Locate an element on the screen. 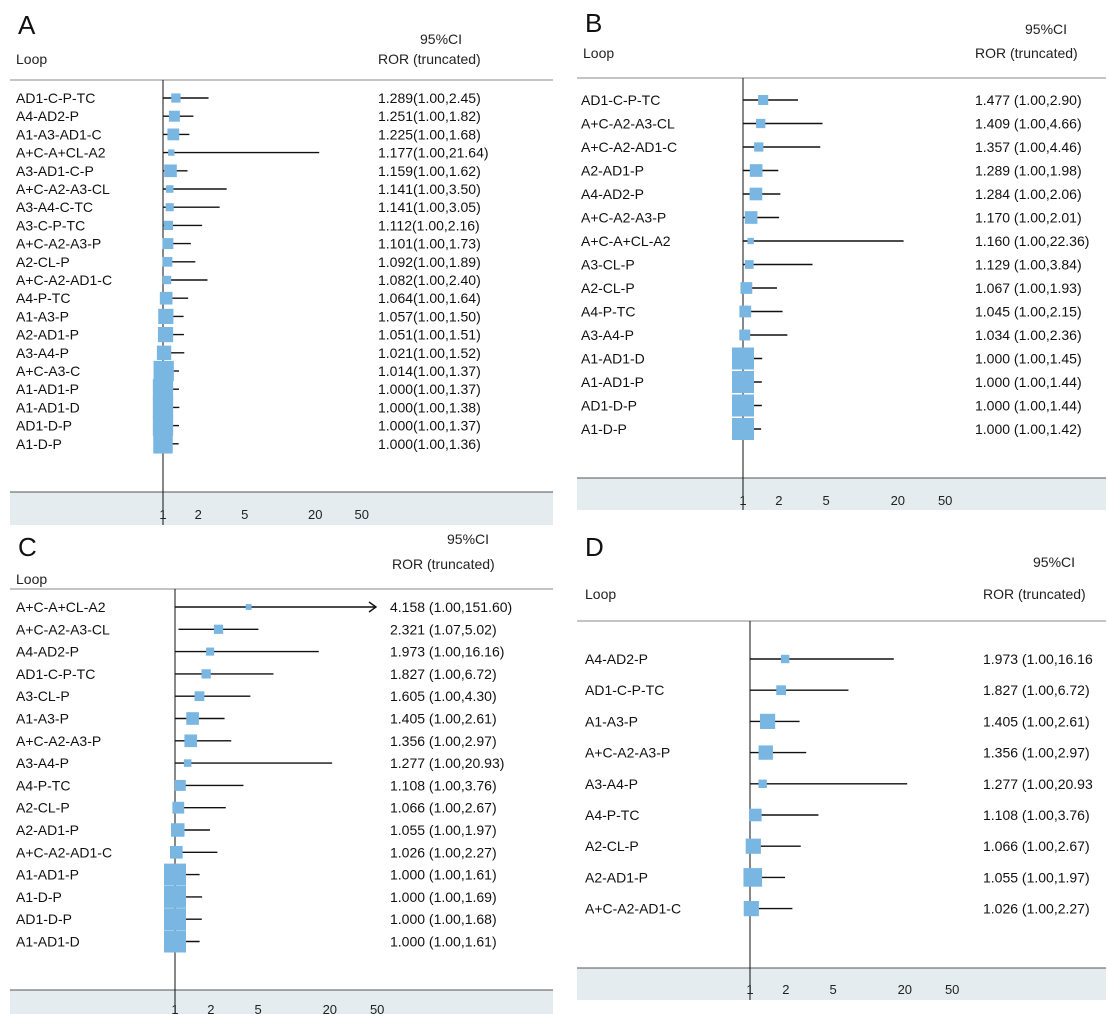  ror-value-label: 1.045 (1.00,2.15) is located at coordinates (1028, 312).